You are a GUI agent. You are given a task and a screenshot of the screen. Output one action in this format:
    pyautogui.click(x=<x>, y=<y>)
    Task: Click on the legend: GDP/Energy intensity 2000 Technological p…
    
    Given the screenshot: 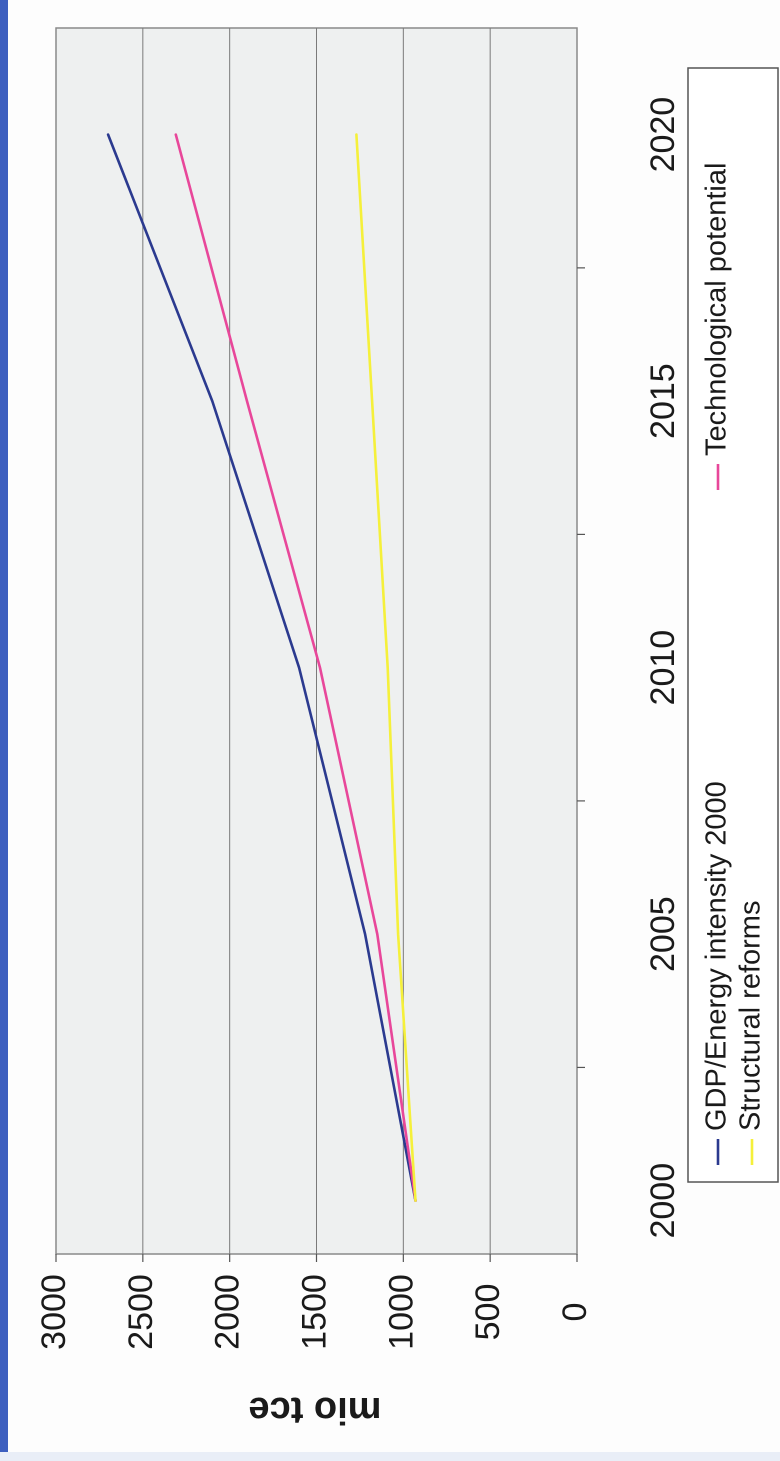 What is the action you would take?
    pyautogui.click(x=733, y=625)
    